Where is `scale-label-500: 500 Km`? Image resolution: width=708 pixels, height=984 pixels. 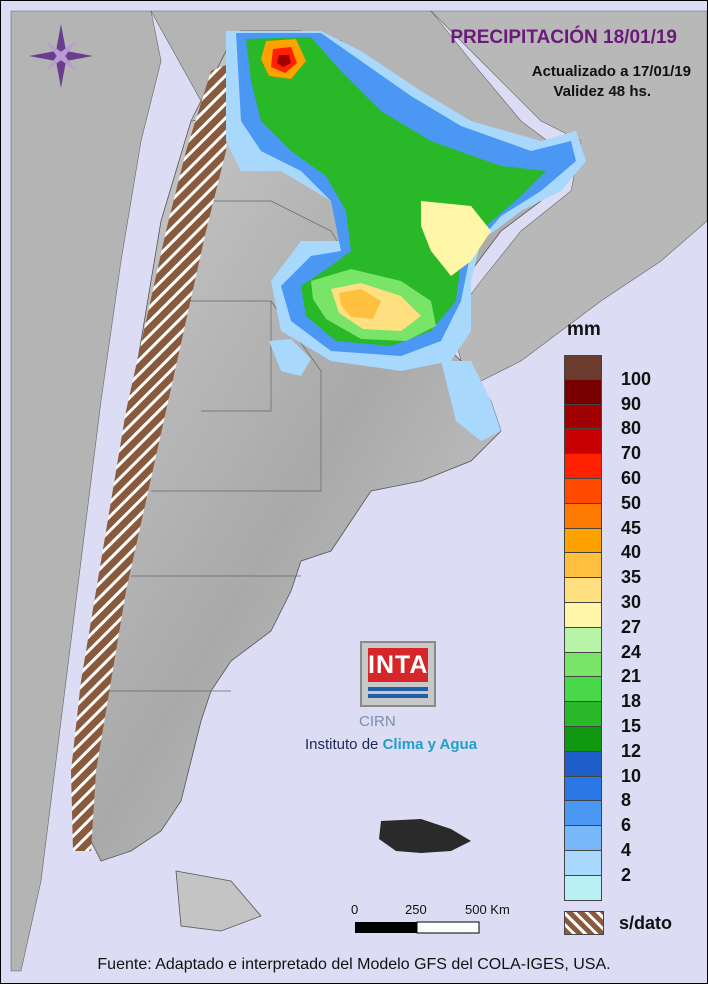 scale-label-500: 500 Km is located at coordinates (487, 909).